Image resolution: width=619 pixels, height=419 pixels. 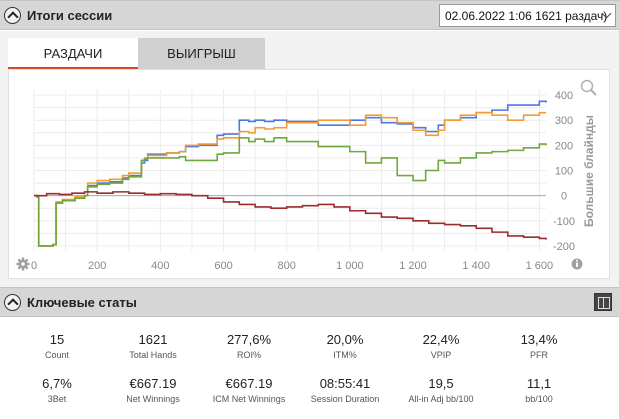 I want to click on x-axis-title: Раздачи, so click(x=290, y=279).